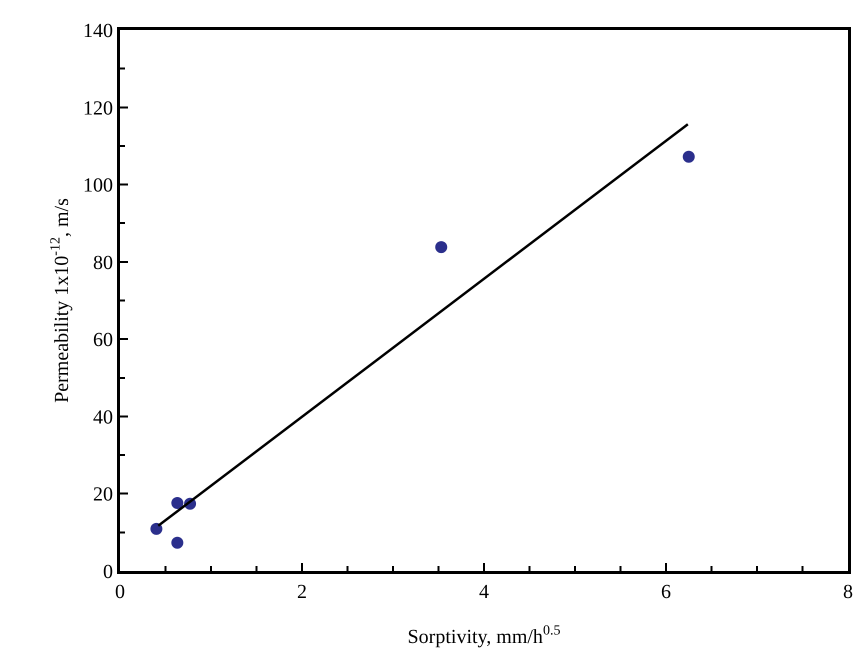 This screenshot has height=661, width=868. I want to click on y-tick-label: 100, so click(98, 185).